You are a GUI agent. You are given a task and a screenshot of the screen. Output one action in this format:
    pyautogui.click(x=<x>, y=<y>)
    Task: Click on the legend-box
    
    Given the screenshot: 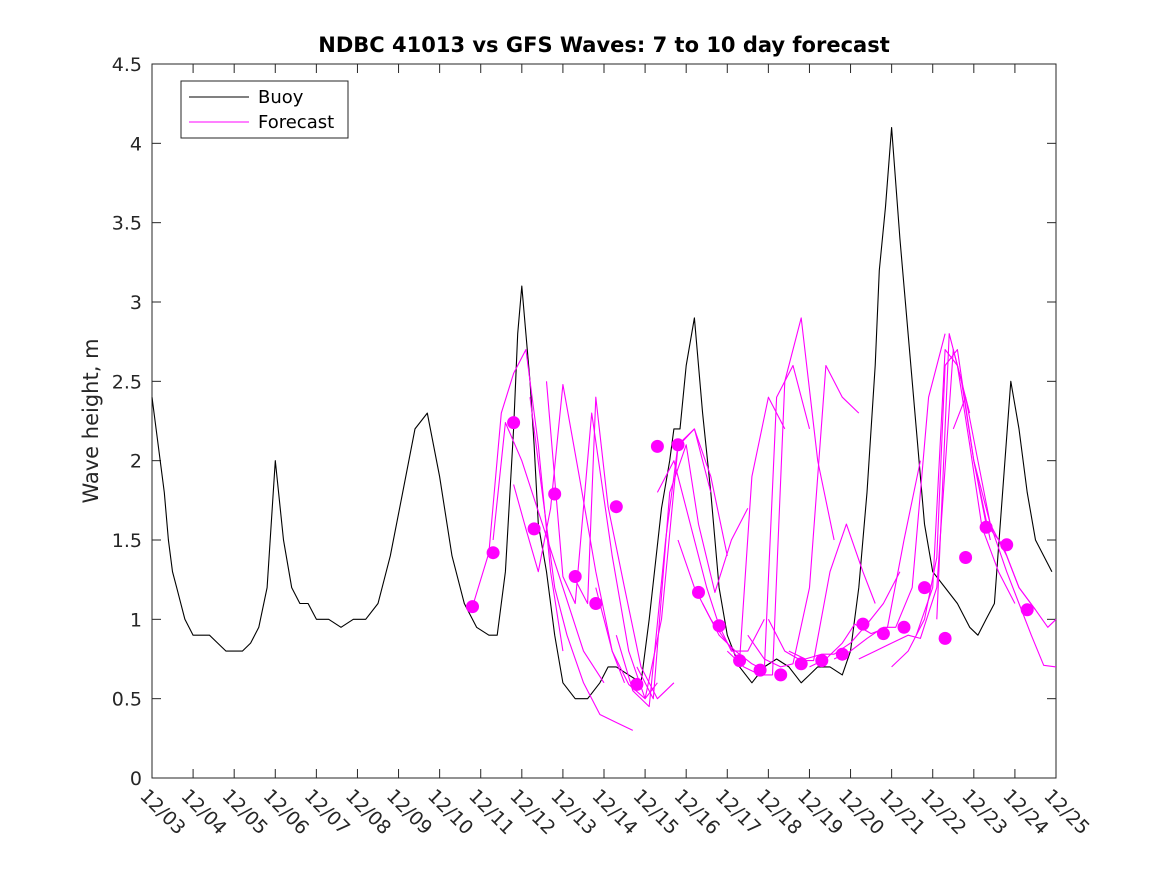 What is the action you would take?
    pyautogui.click(x=264, y=109)
    